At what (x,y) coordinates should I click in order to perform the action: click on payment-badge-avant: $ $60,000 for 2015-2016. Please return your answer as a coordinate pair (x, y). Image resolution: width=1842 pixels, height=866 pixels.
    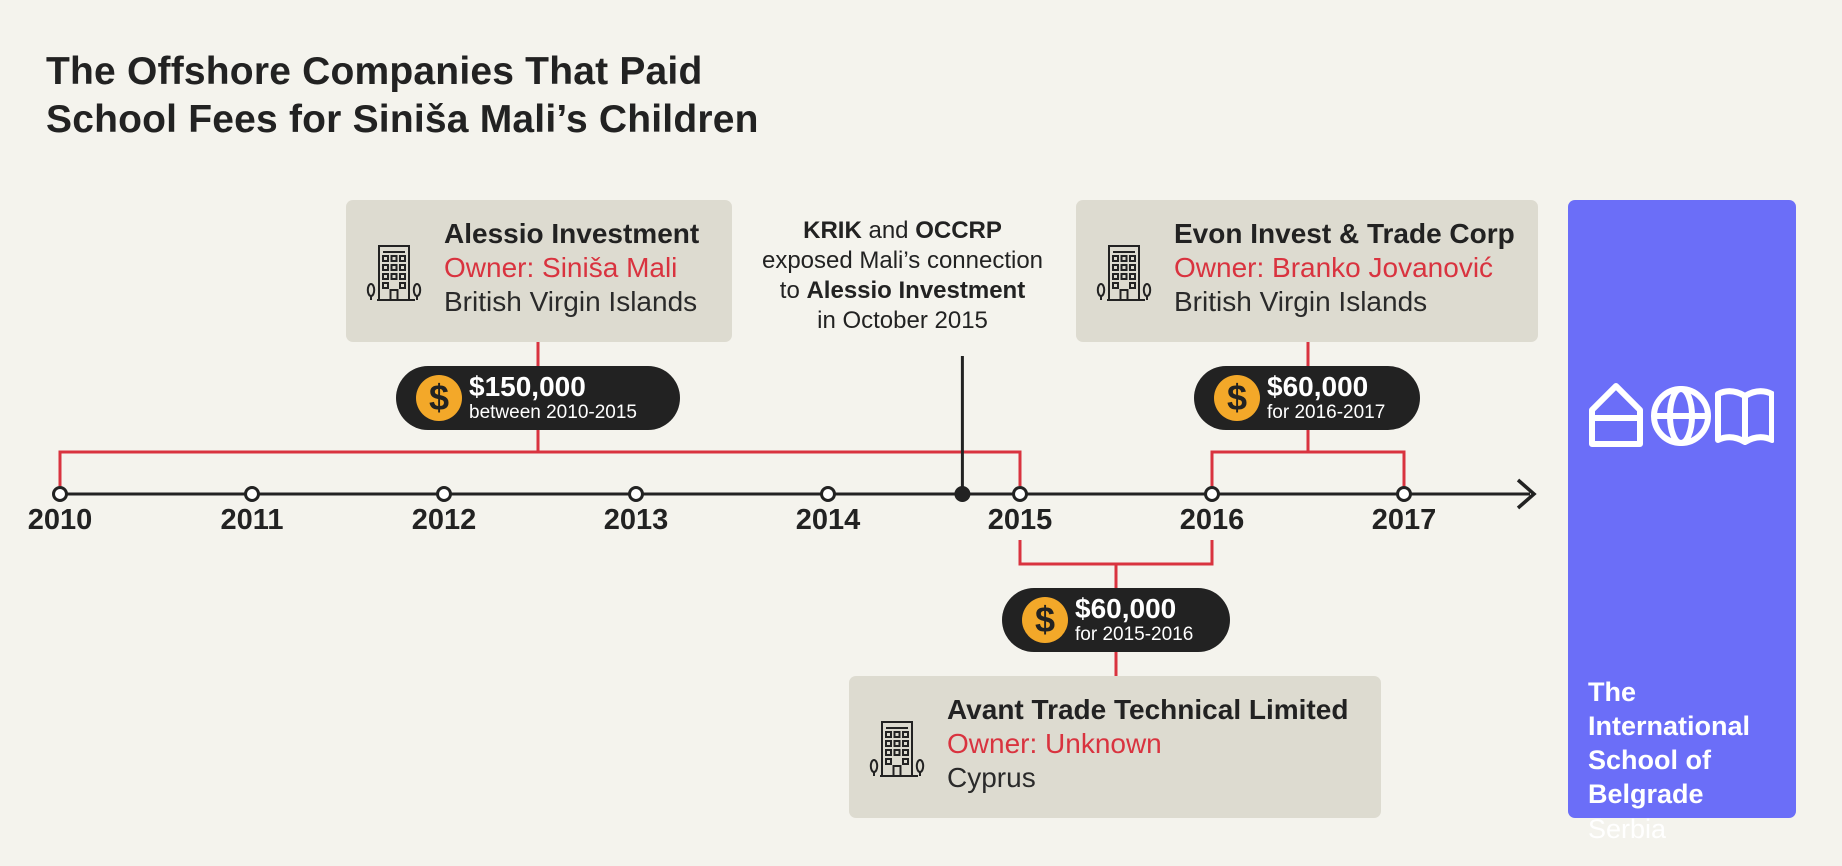
    Looking at the image, I should click on (1116, 620).